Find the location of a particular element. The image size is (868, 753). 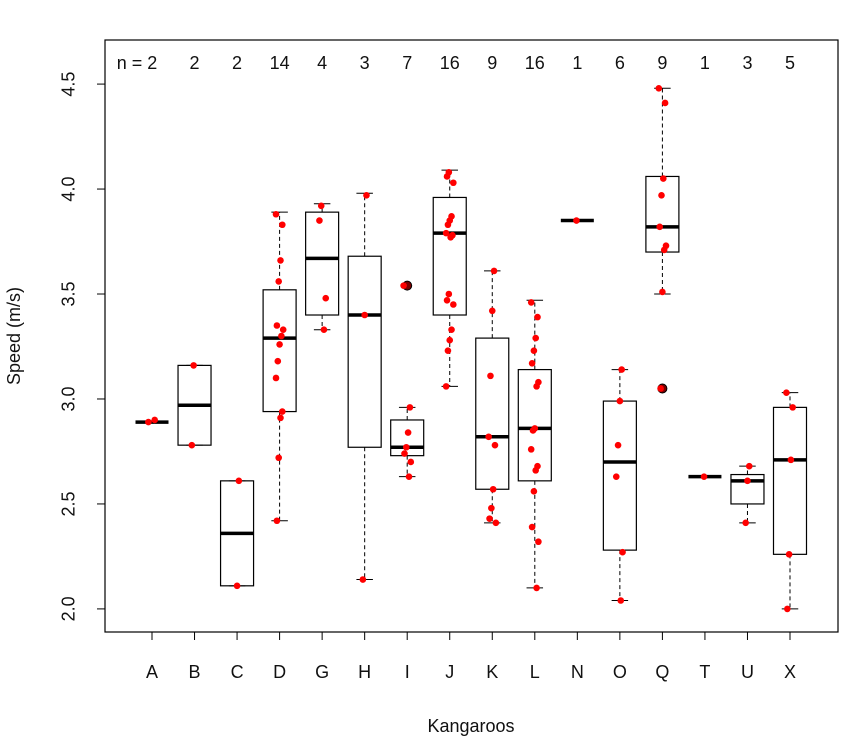

n-label: 5 is located at coordinates (790, 63).